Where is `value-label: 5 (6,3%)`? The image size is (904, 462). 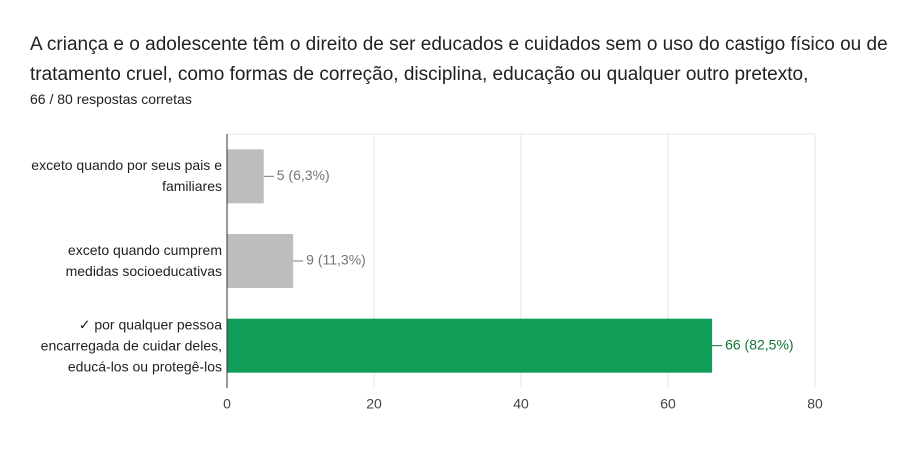 value-label: 5 (6,3%) is located at coordinates (303, 175).